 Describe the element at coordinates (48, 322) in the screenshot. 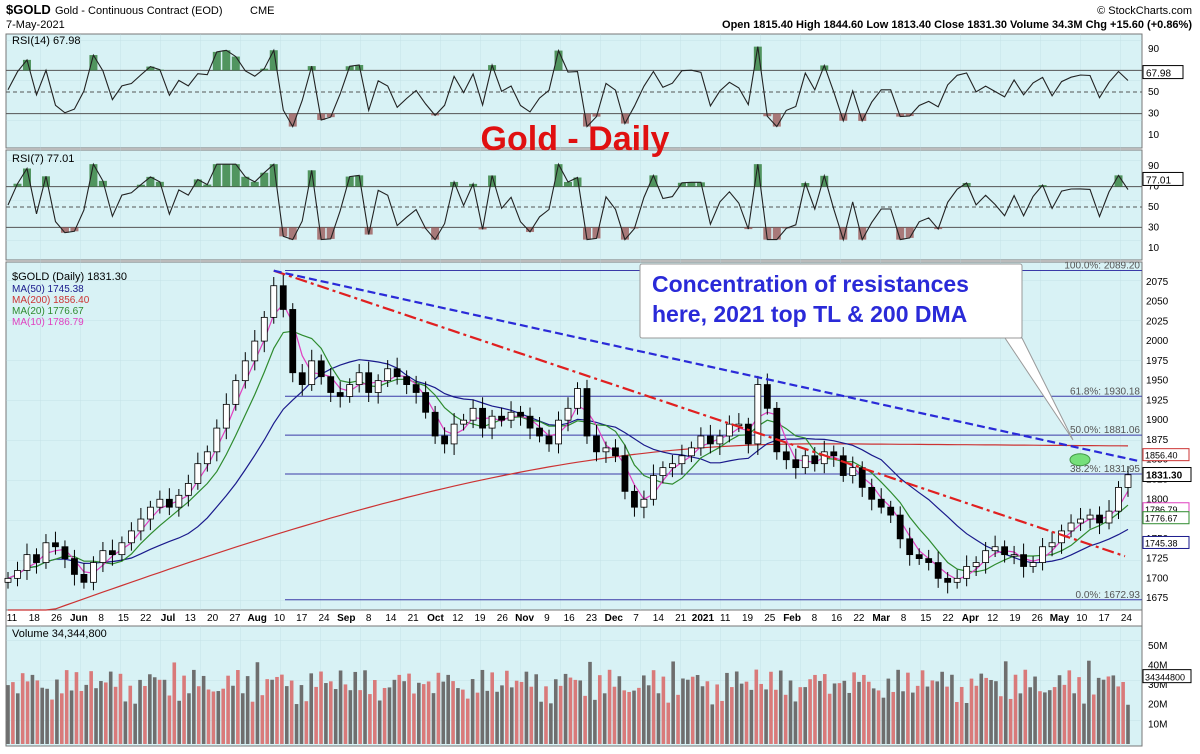

I see `legend-item: MA(10) 1786.79` at that location.